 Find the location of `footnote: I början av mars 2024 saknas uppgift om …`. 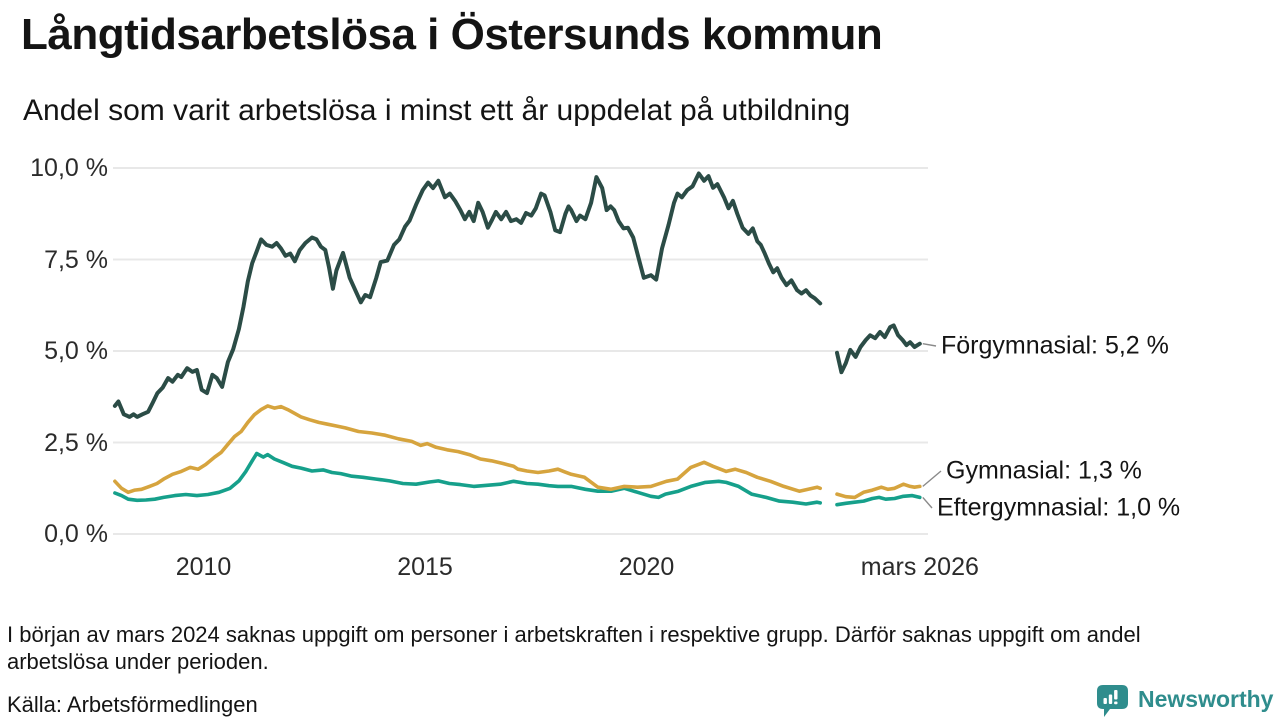

footnote: I början av mars 2024 saknas uppgift om … is located at coordinates (574, 648).